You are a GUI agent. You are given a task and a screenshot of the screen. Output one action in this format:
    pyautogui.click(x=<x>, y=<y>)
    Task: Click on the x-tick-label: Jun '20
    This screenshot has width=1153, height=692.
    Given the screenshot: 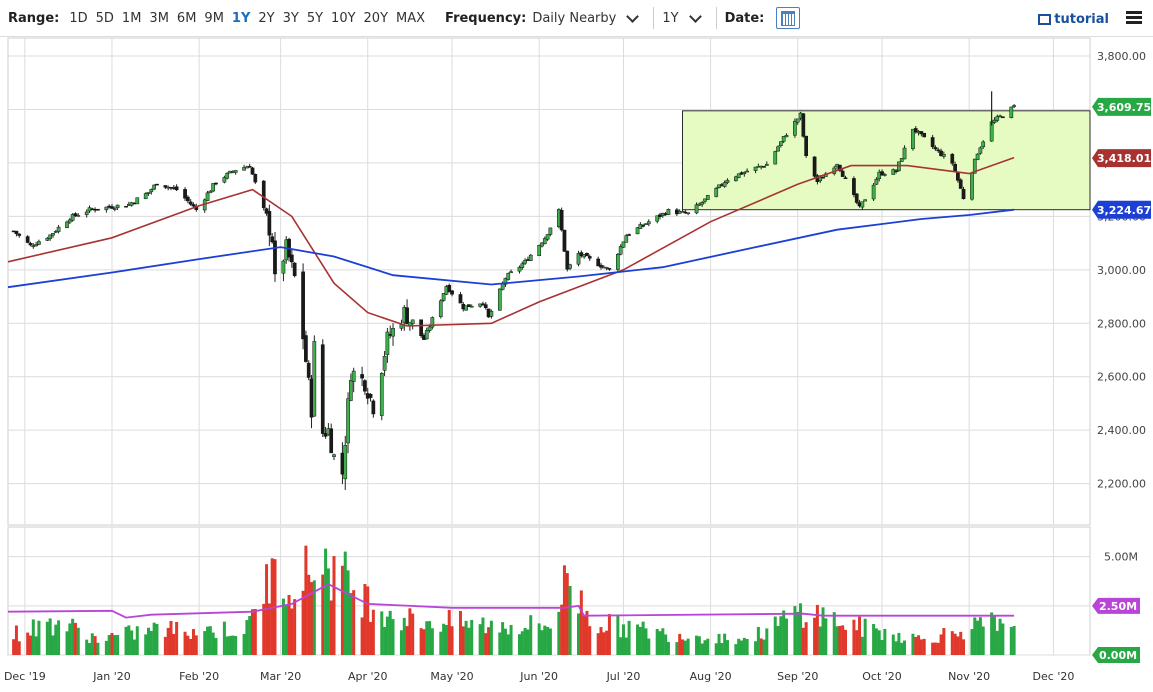 What is the action you would take?
    pyautogui.click(x=538, y=676)
    